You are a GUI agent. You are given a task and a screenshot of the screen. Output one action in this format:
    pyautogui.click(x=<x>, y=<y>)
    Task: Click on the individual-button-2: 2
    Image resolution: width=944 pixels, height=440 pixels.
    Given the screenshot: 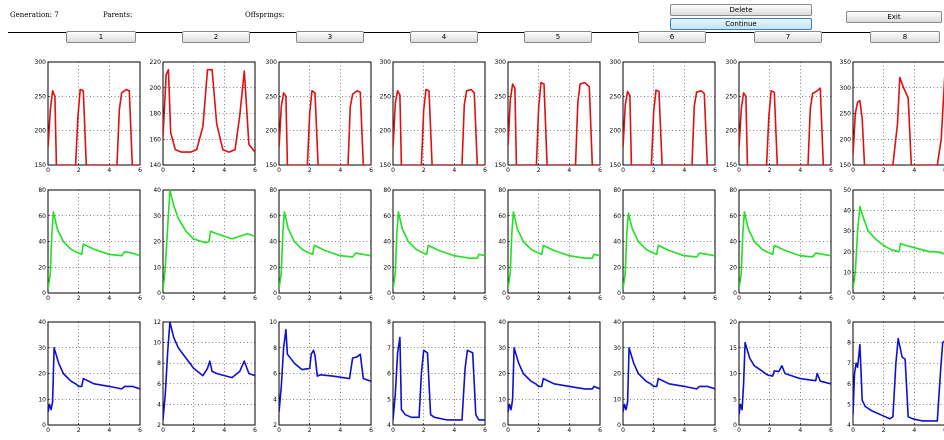 What is the action you would take?
    pyautogui.click(x=216, y=37)
    